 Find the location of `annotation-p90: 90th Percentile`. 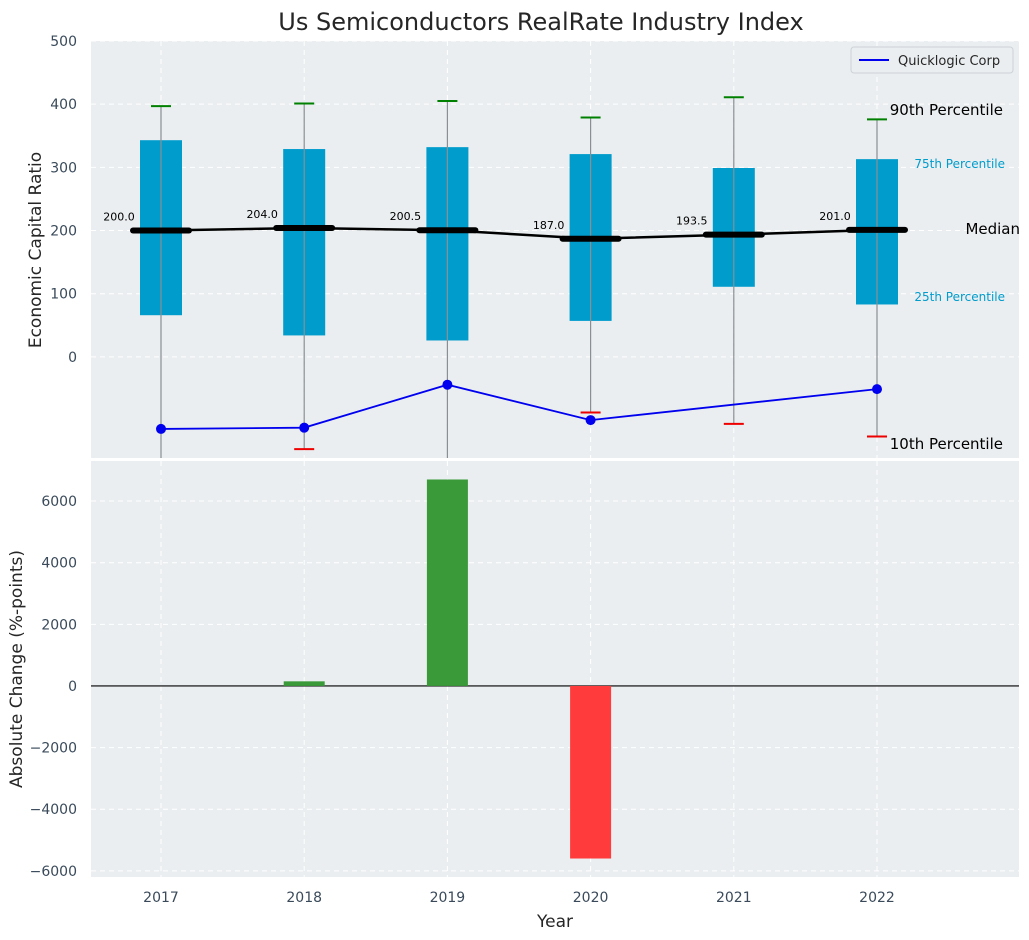

annotation-p90: 90th Percentile is located at coordinates (946, 110).